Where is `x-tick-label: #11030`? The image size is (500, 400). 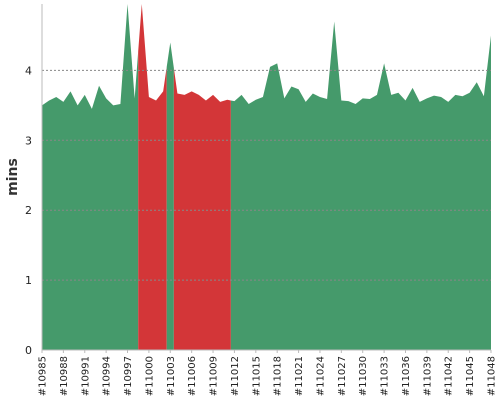 x-tick-label: #11030 is located at coordinates (363, 376).